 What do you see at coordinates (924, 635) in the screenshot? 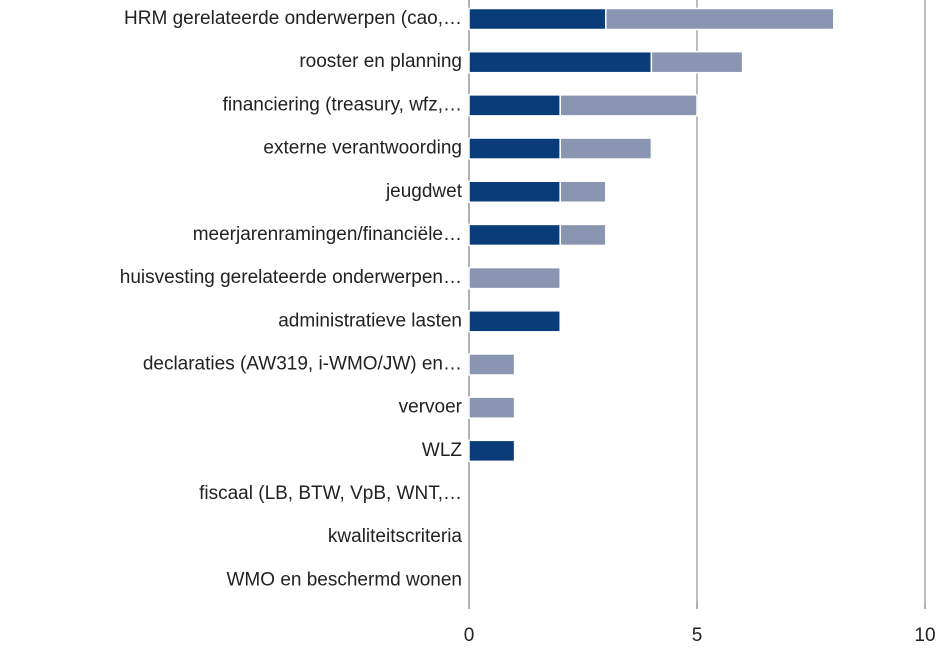
I see `x-tick-label: 10` at bounding box center [924, 635].